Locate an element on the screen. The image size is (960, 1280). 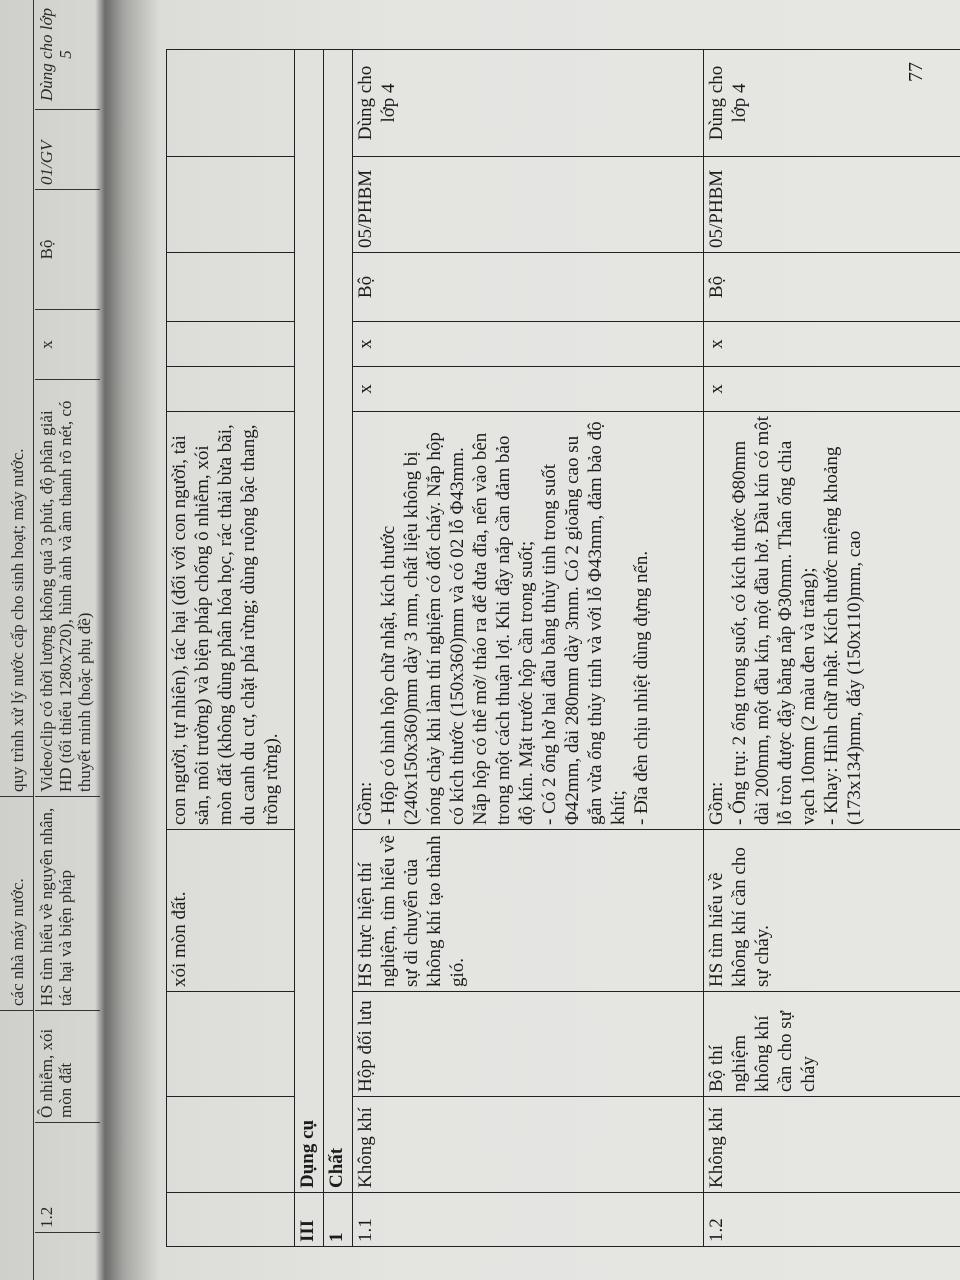
prev-purpose-tail: các nhà máy nước. is located at coordinates (16, 904).